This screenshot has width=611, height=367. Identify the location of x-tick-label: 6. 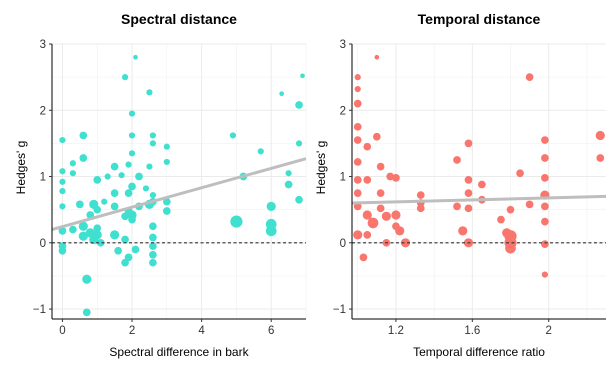
(271, 331).